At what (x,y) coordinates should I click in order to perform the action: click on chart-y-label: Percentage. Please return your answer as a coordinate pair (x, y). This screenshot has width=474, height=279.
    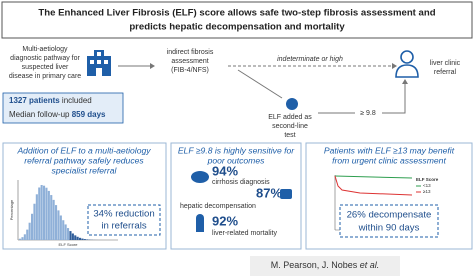
    Looking at the image, I should click on (11, 209).